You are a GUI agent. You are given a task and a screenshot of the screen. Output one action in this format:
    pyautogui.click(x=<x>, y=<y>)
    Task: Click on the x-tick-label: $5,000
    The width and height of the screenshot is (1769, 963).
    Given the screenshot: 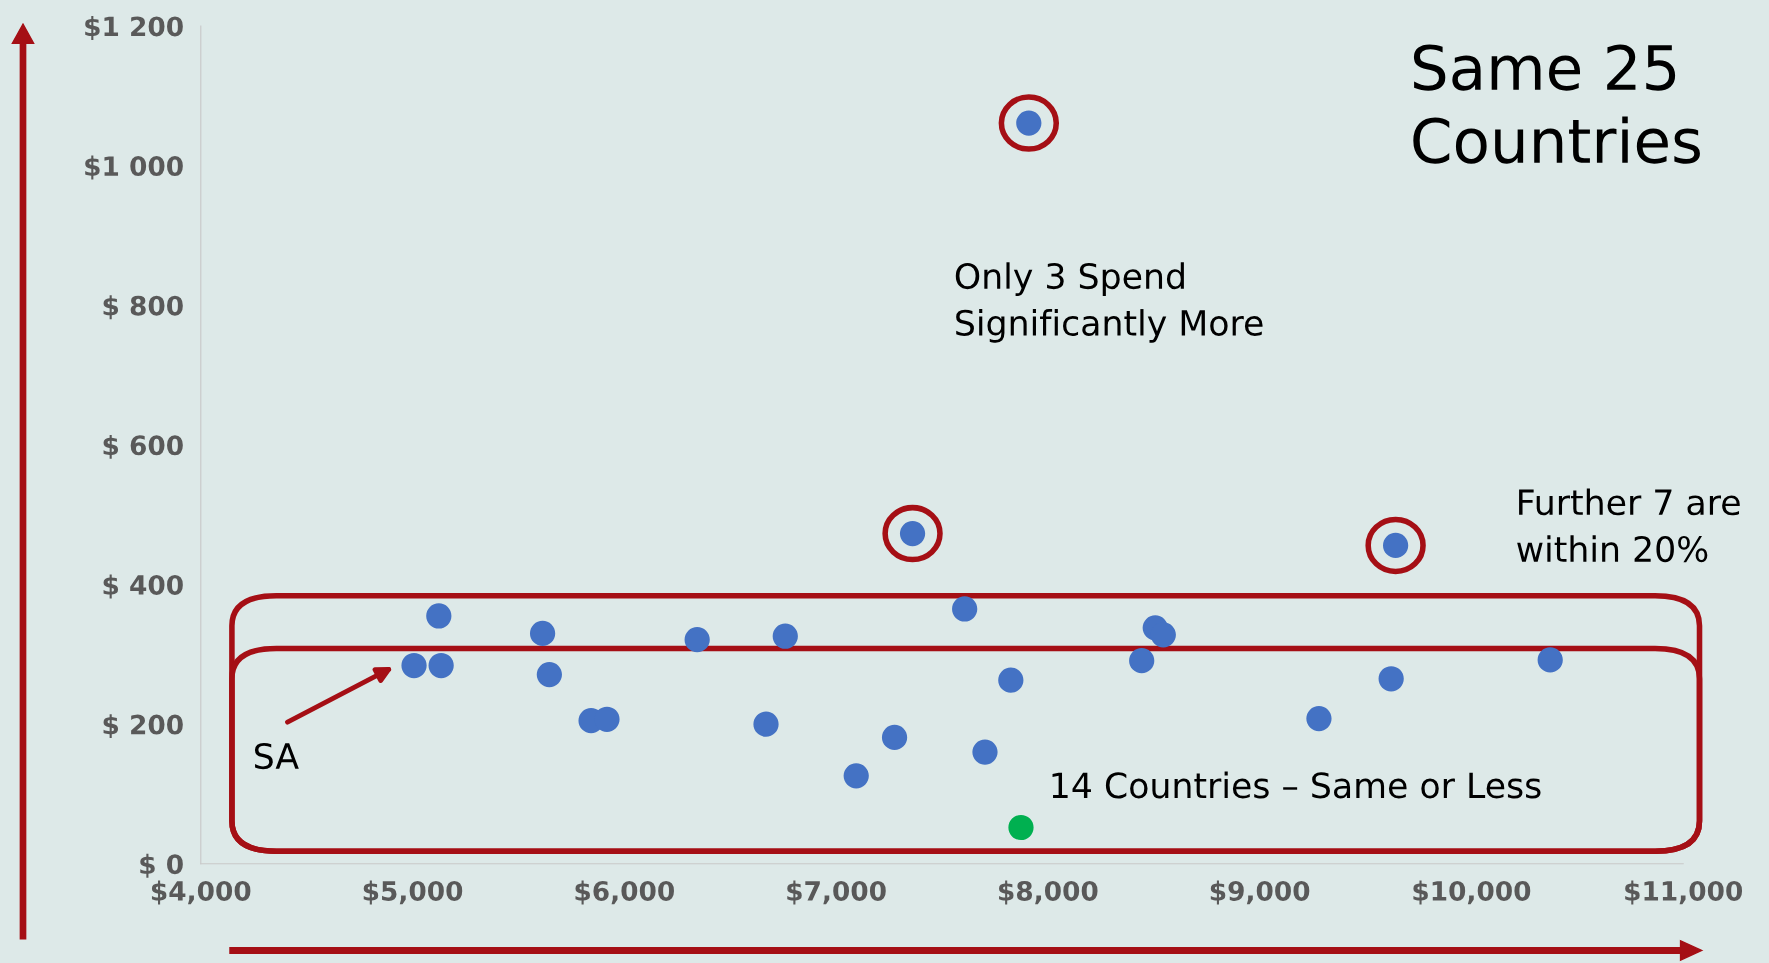 What is the action you would take?
    pyautogui.click(x=413, y=892)
    